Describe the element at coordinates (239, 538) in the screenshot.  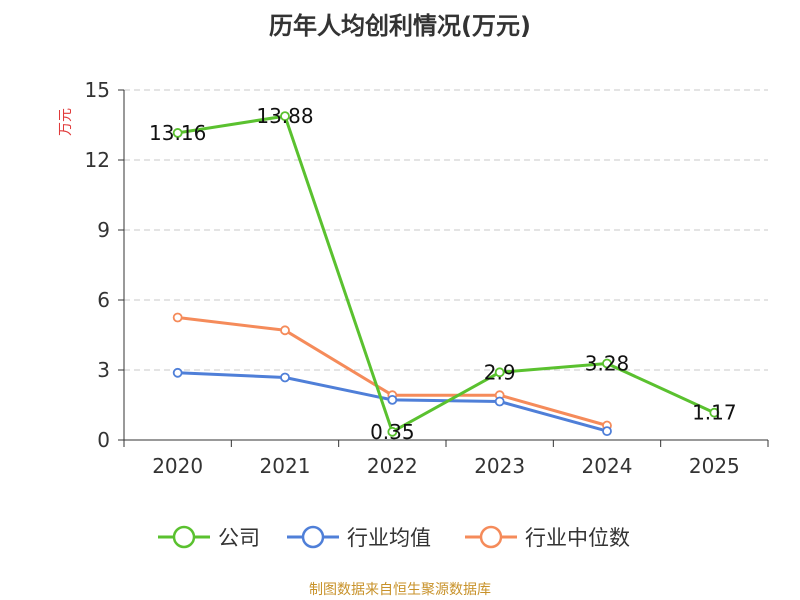
I see `legend-item-label: 公司` at that location.